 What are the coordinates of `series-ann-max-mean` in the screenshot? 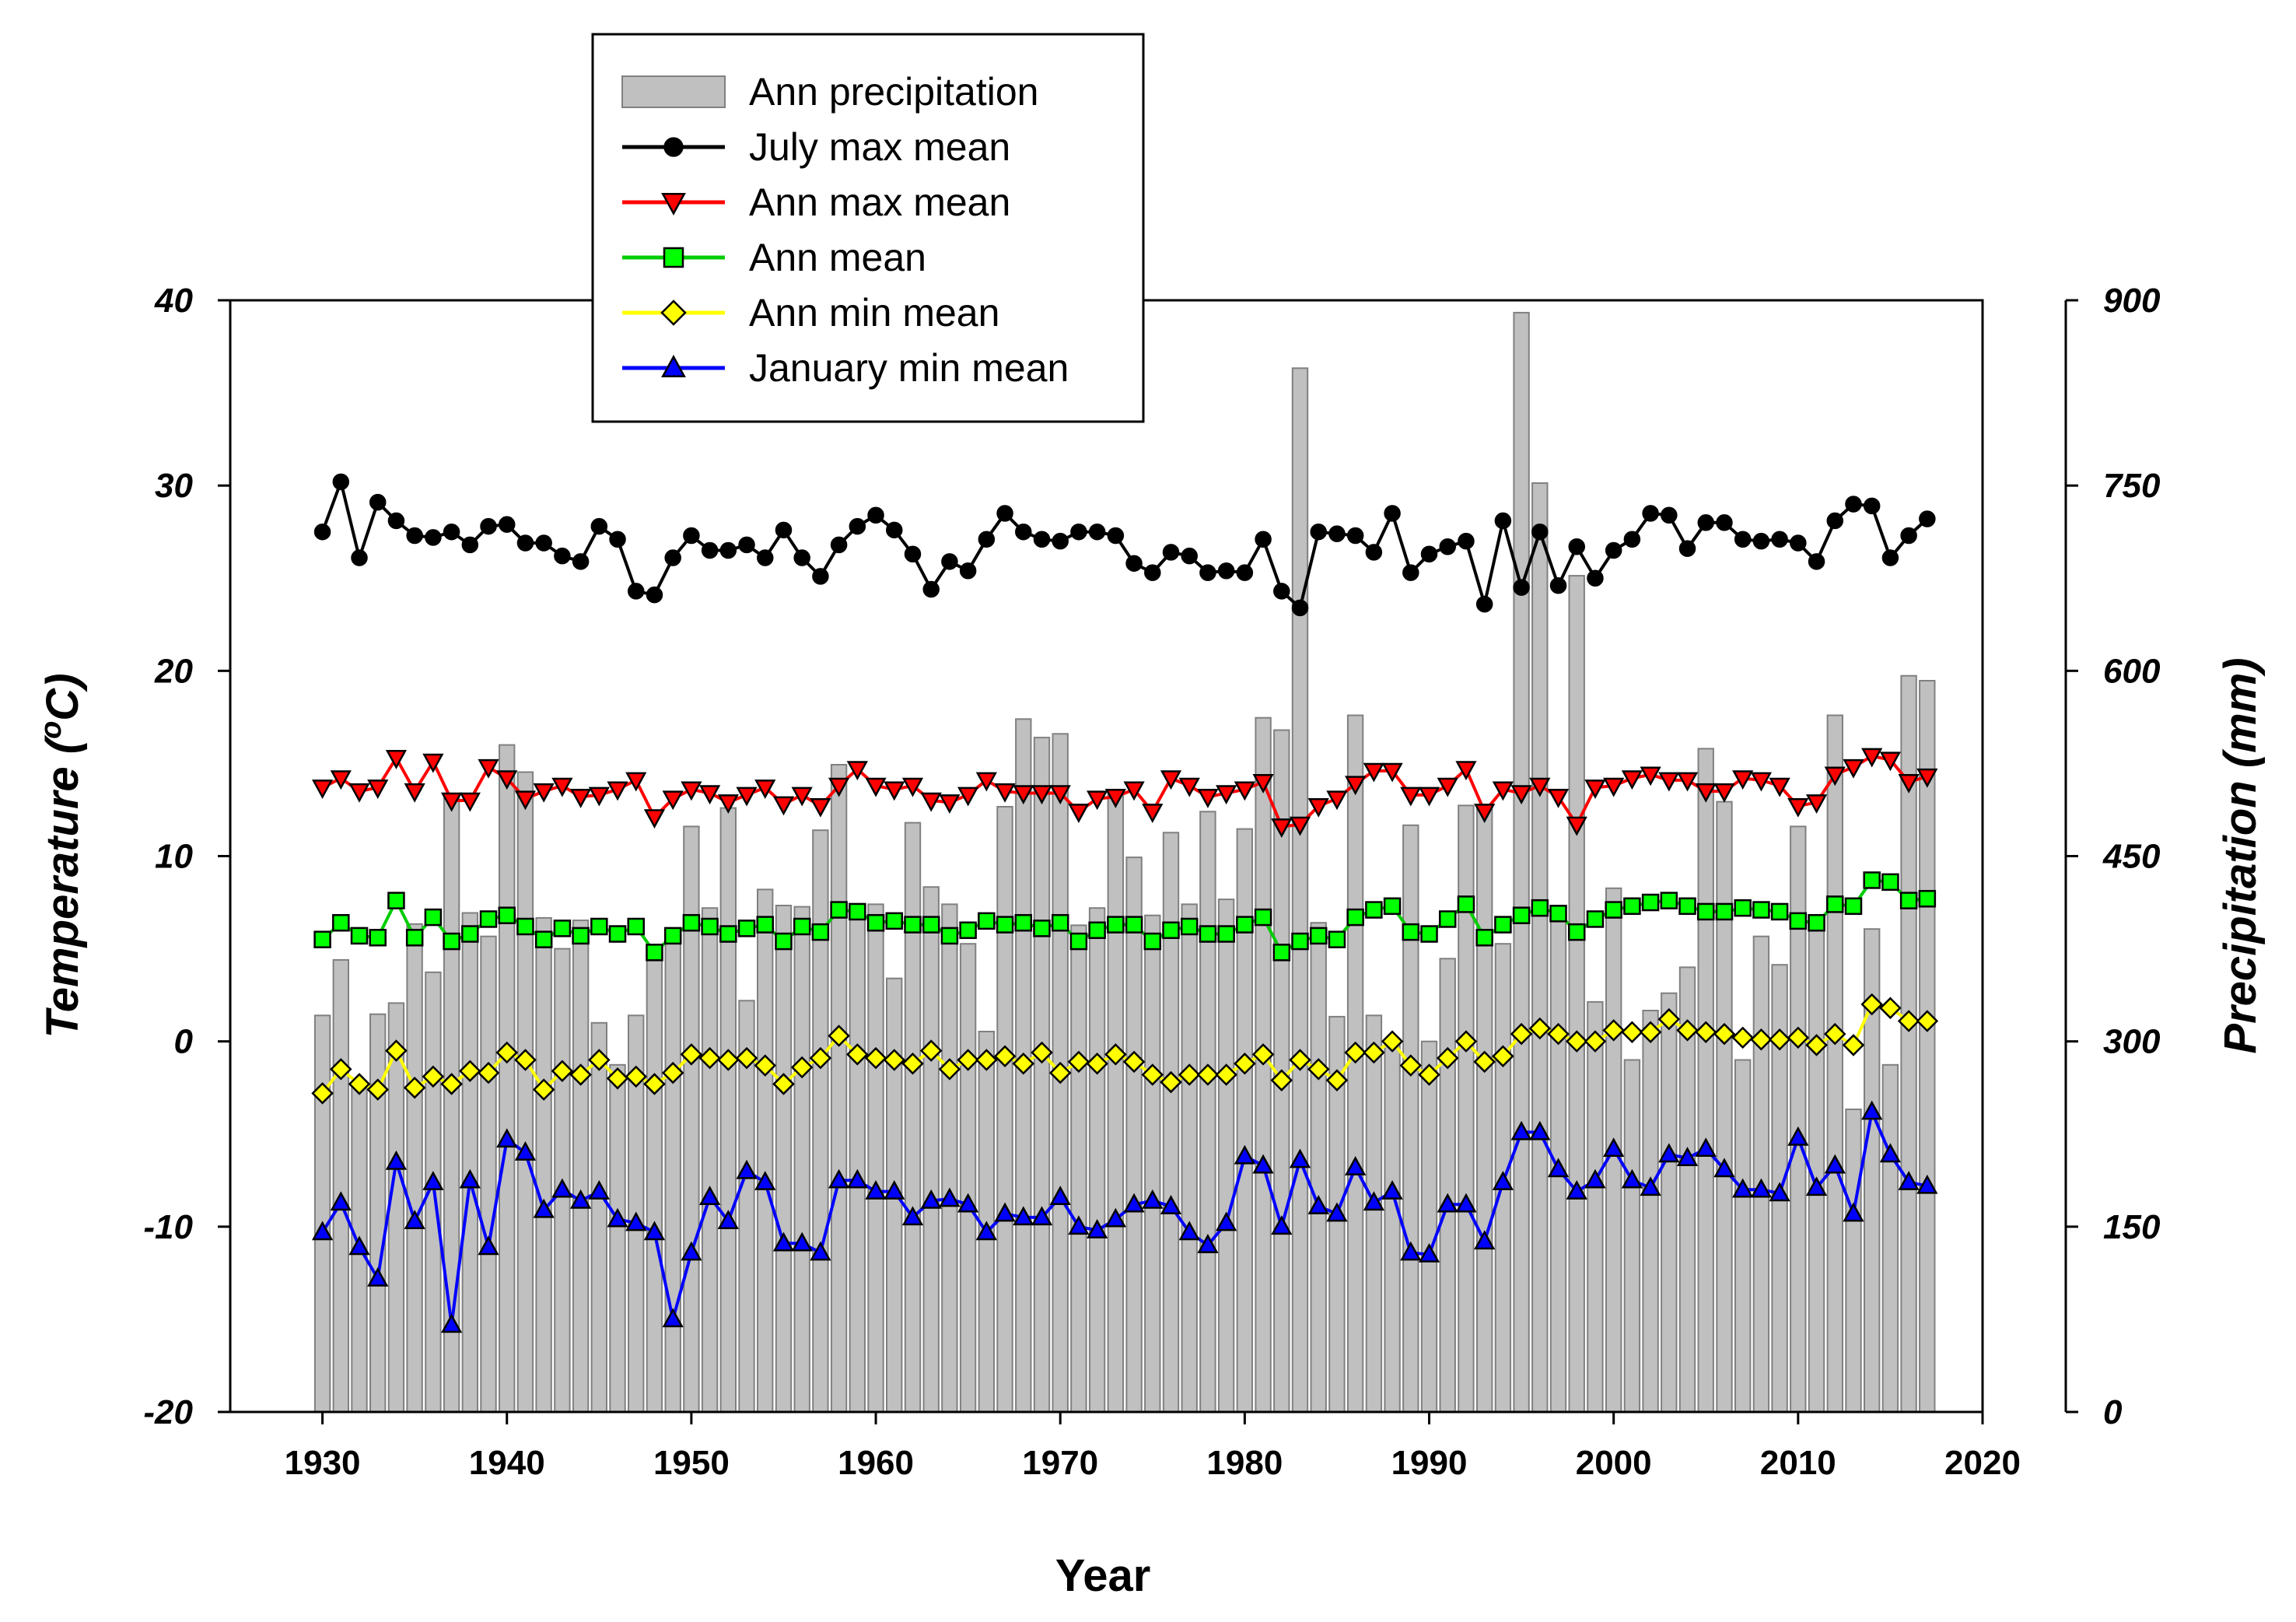 It's located at (1125, 793).